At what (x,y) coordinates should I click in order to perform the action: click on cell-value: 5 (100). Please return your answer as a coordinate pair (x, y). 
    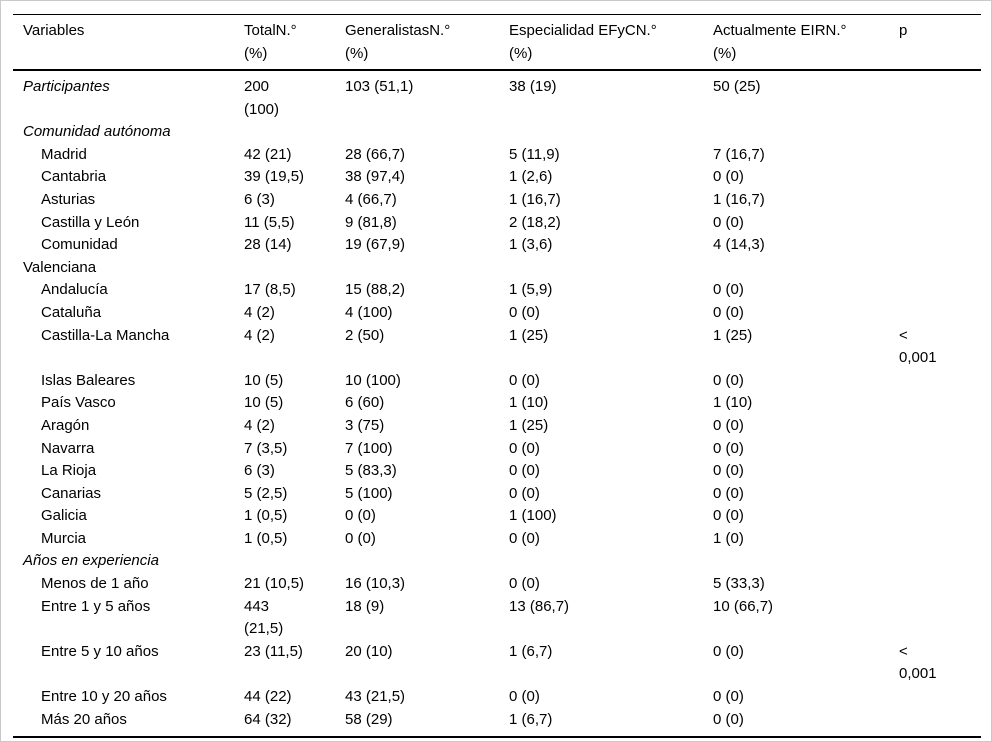
    Looking at the image, I should click on (369, 493).